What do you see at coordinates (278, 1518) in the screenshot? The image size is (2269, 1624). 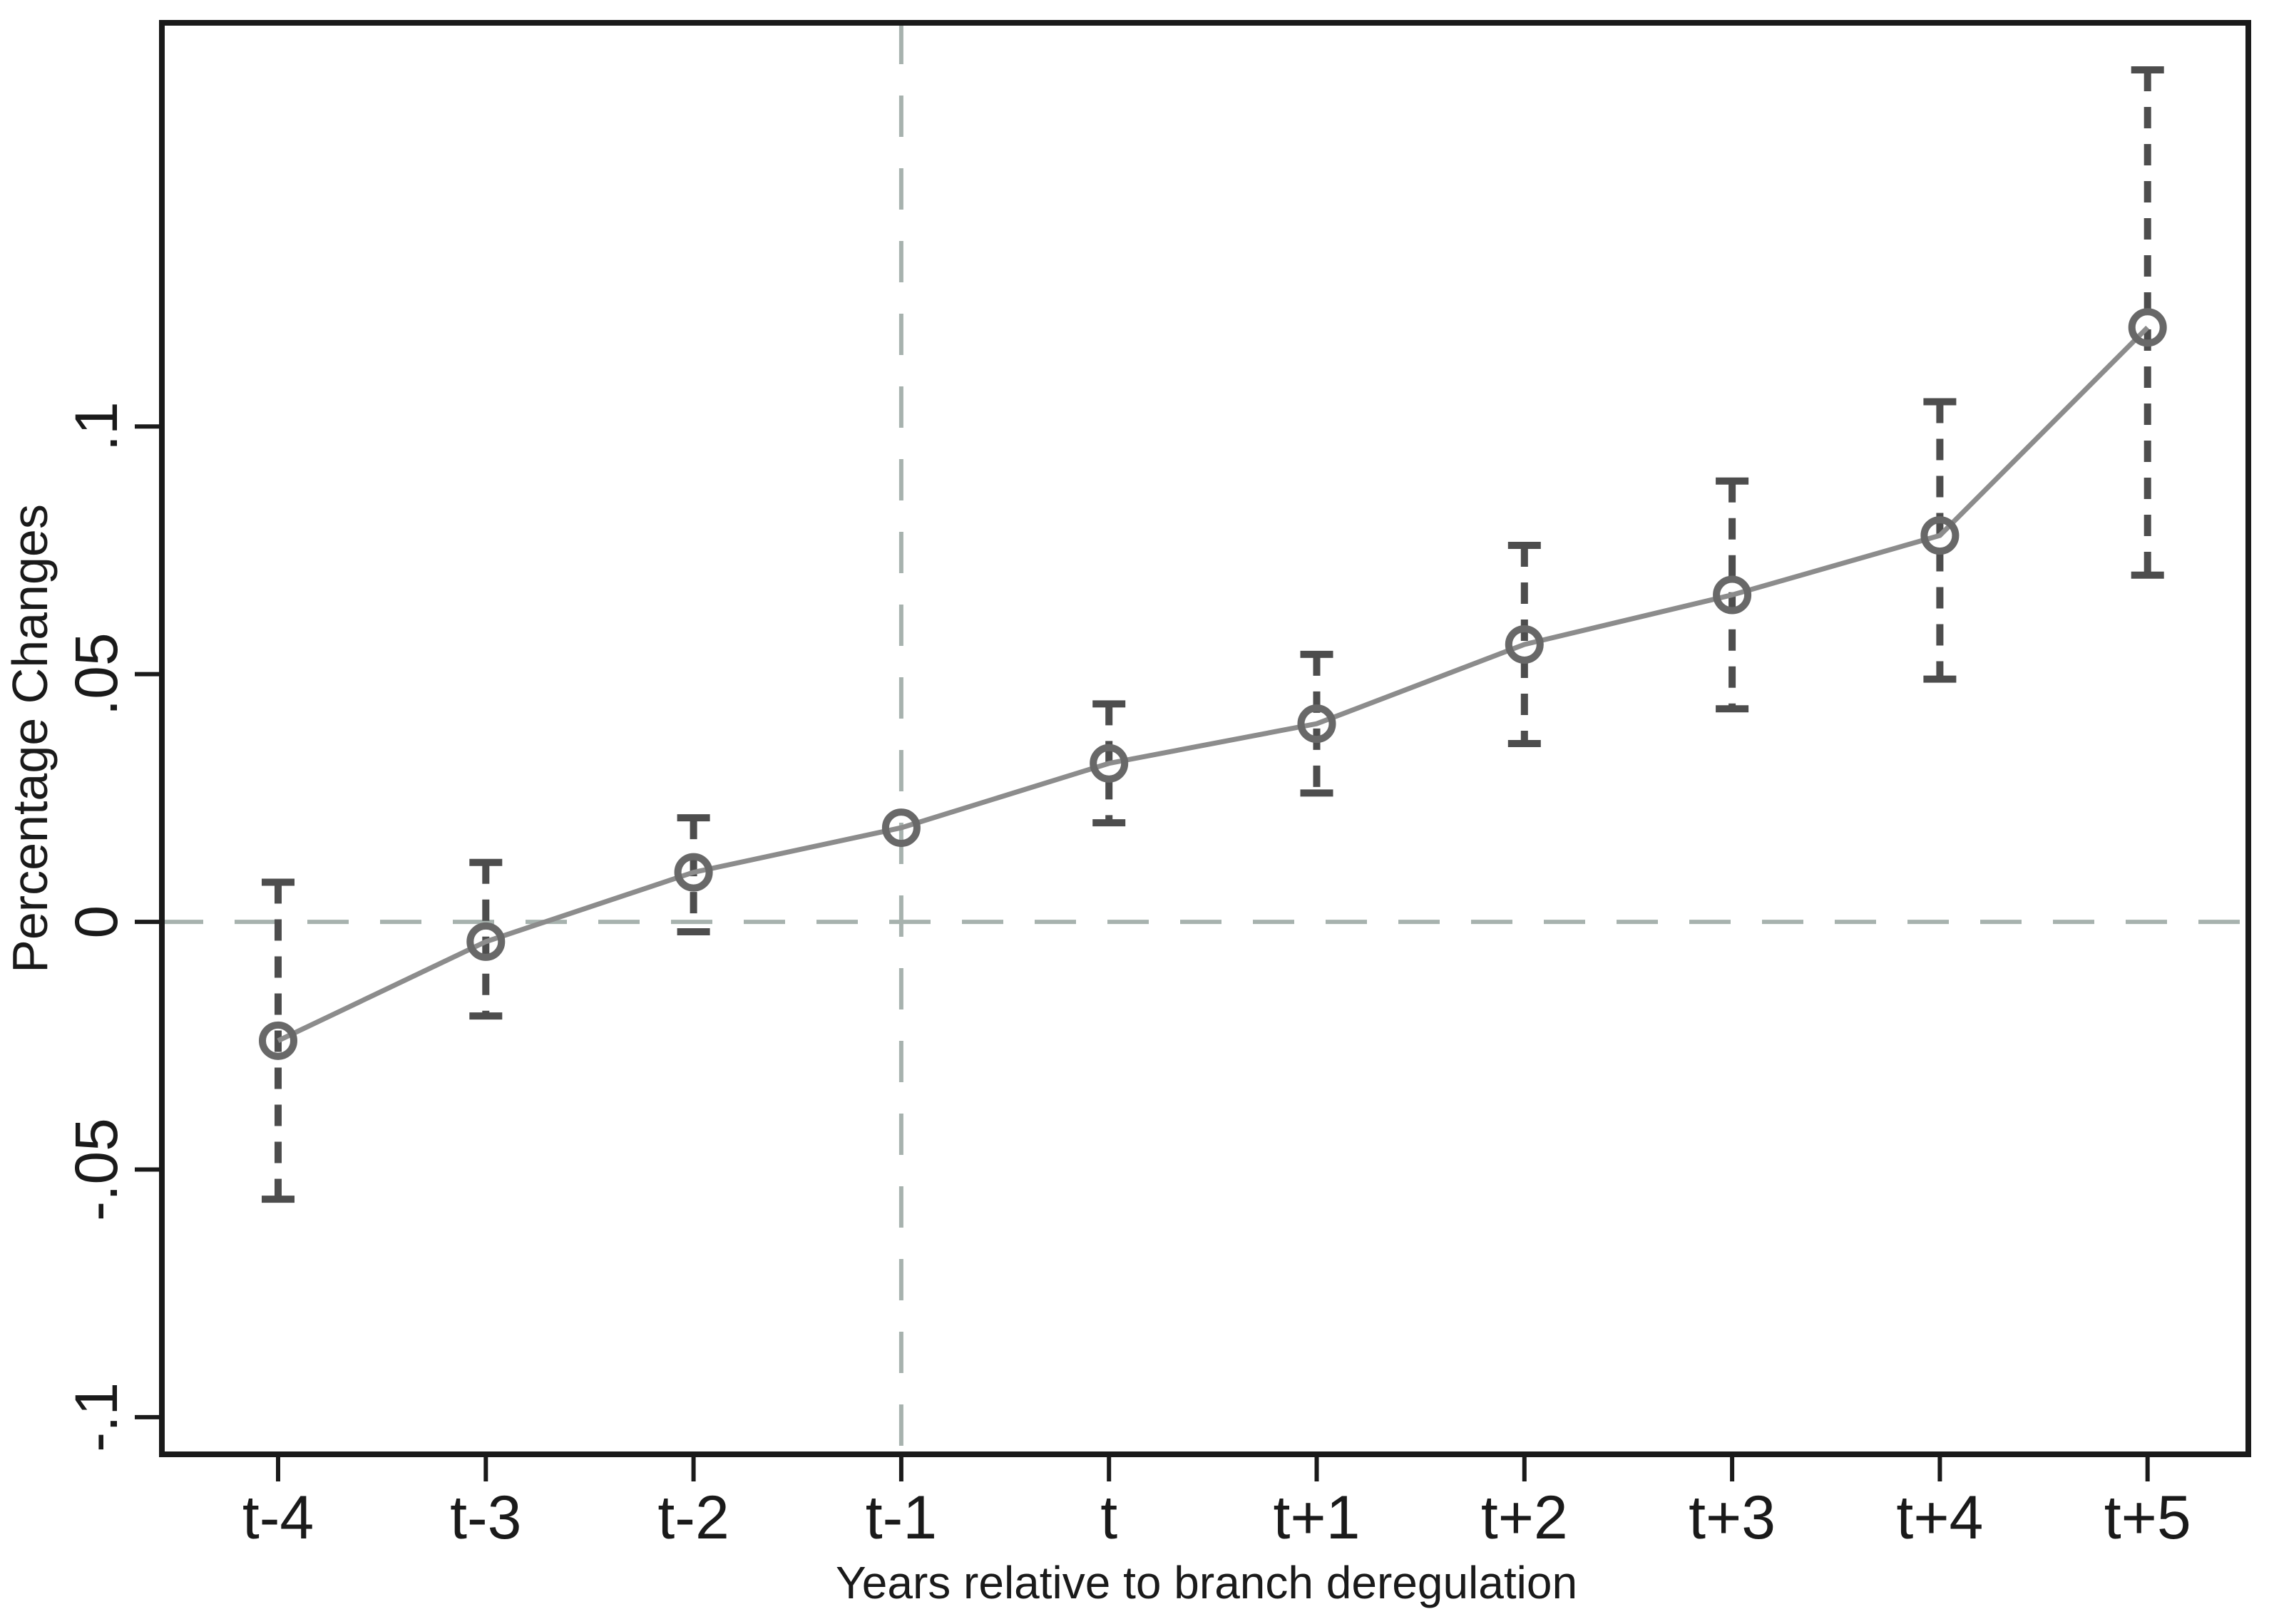 I see `x-axis-tick-label: t-4` at bounding box center [278, 1518].